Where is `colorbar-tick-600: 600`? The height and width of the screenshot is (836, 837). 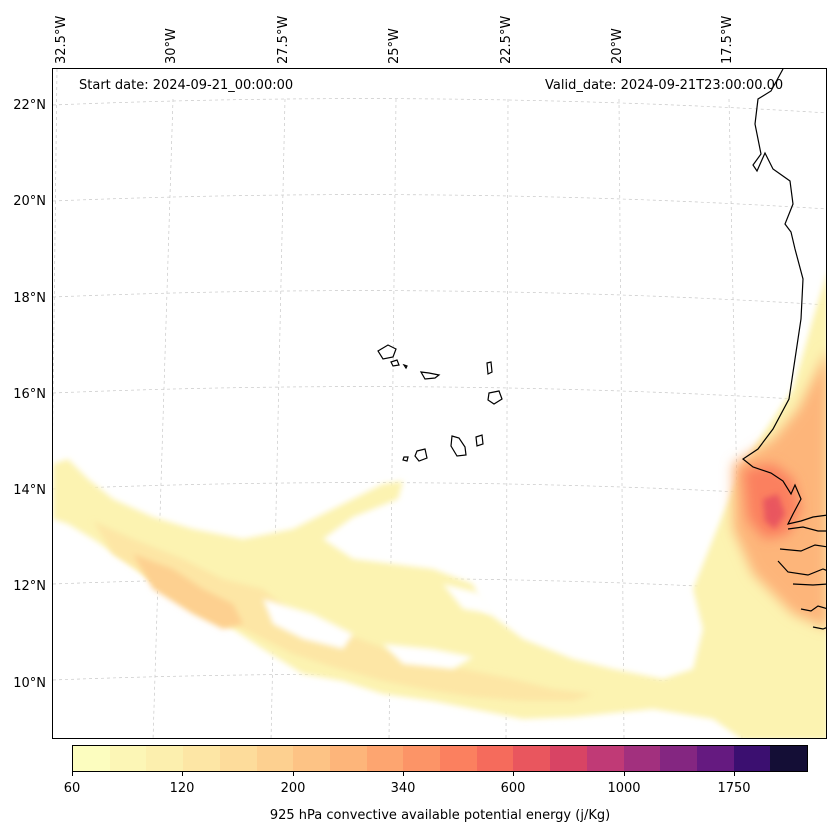
colorbar-tick-600: 600 is located at coordinates (513, 788).